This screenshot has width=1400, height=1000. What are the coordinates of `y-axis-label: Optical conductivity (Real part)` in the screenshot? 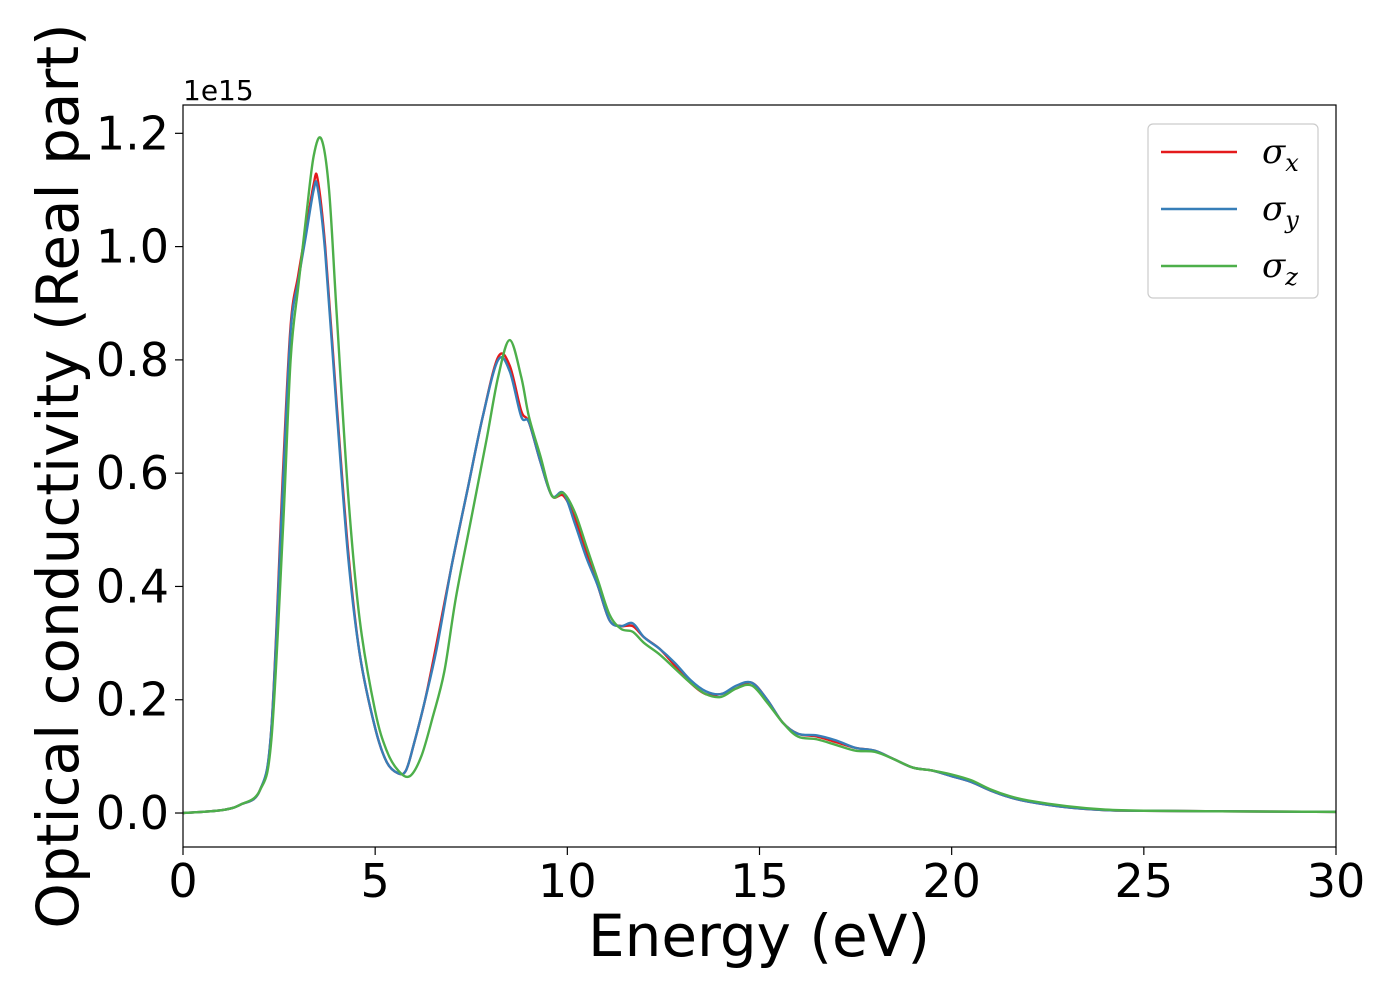 It's located at (58, 475).